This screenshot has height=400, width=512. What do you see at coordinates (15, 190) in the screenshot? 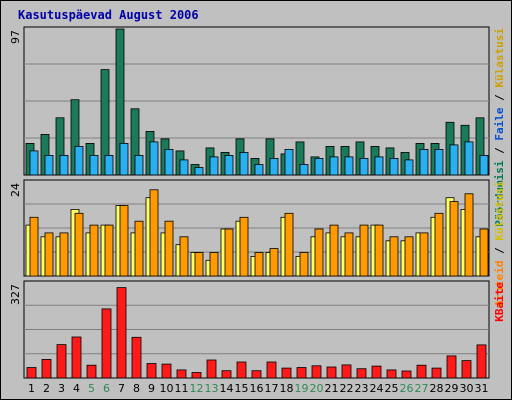
I see `y-axis-max-label: 24` at bounding box center [15, 190].